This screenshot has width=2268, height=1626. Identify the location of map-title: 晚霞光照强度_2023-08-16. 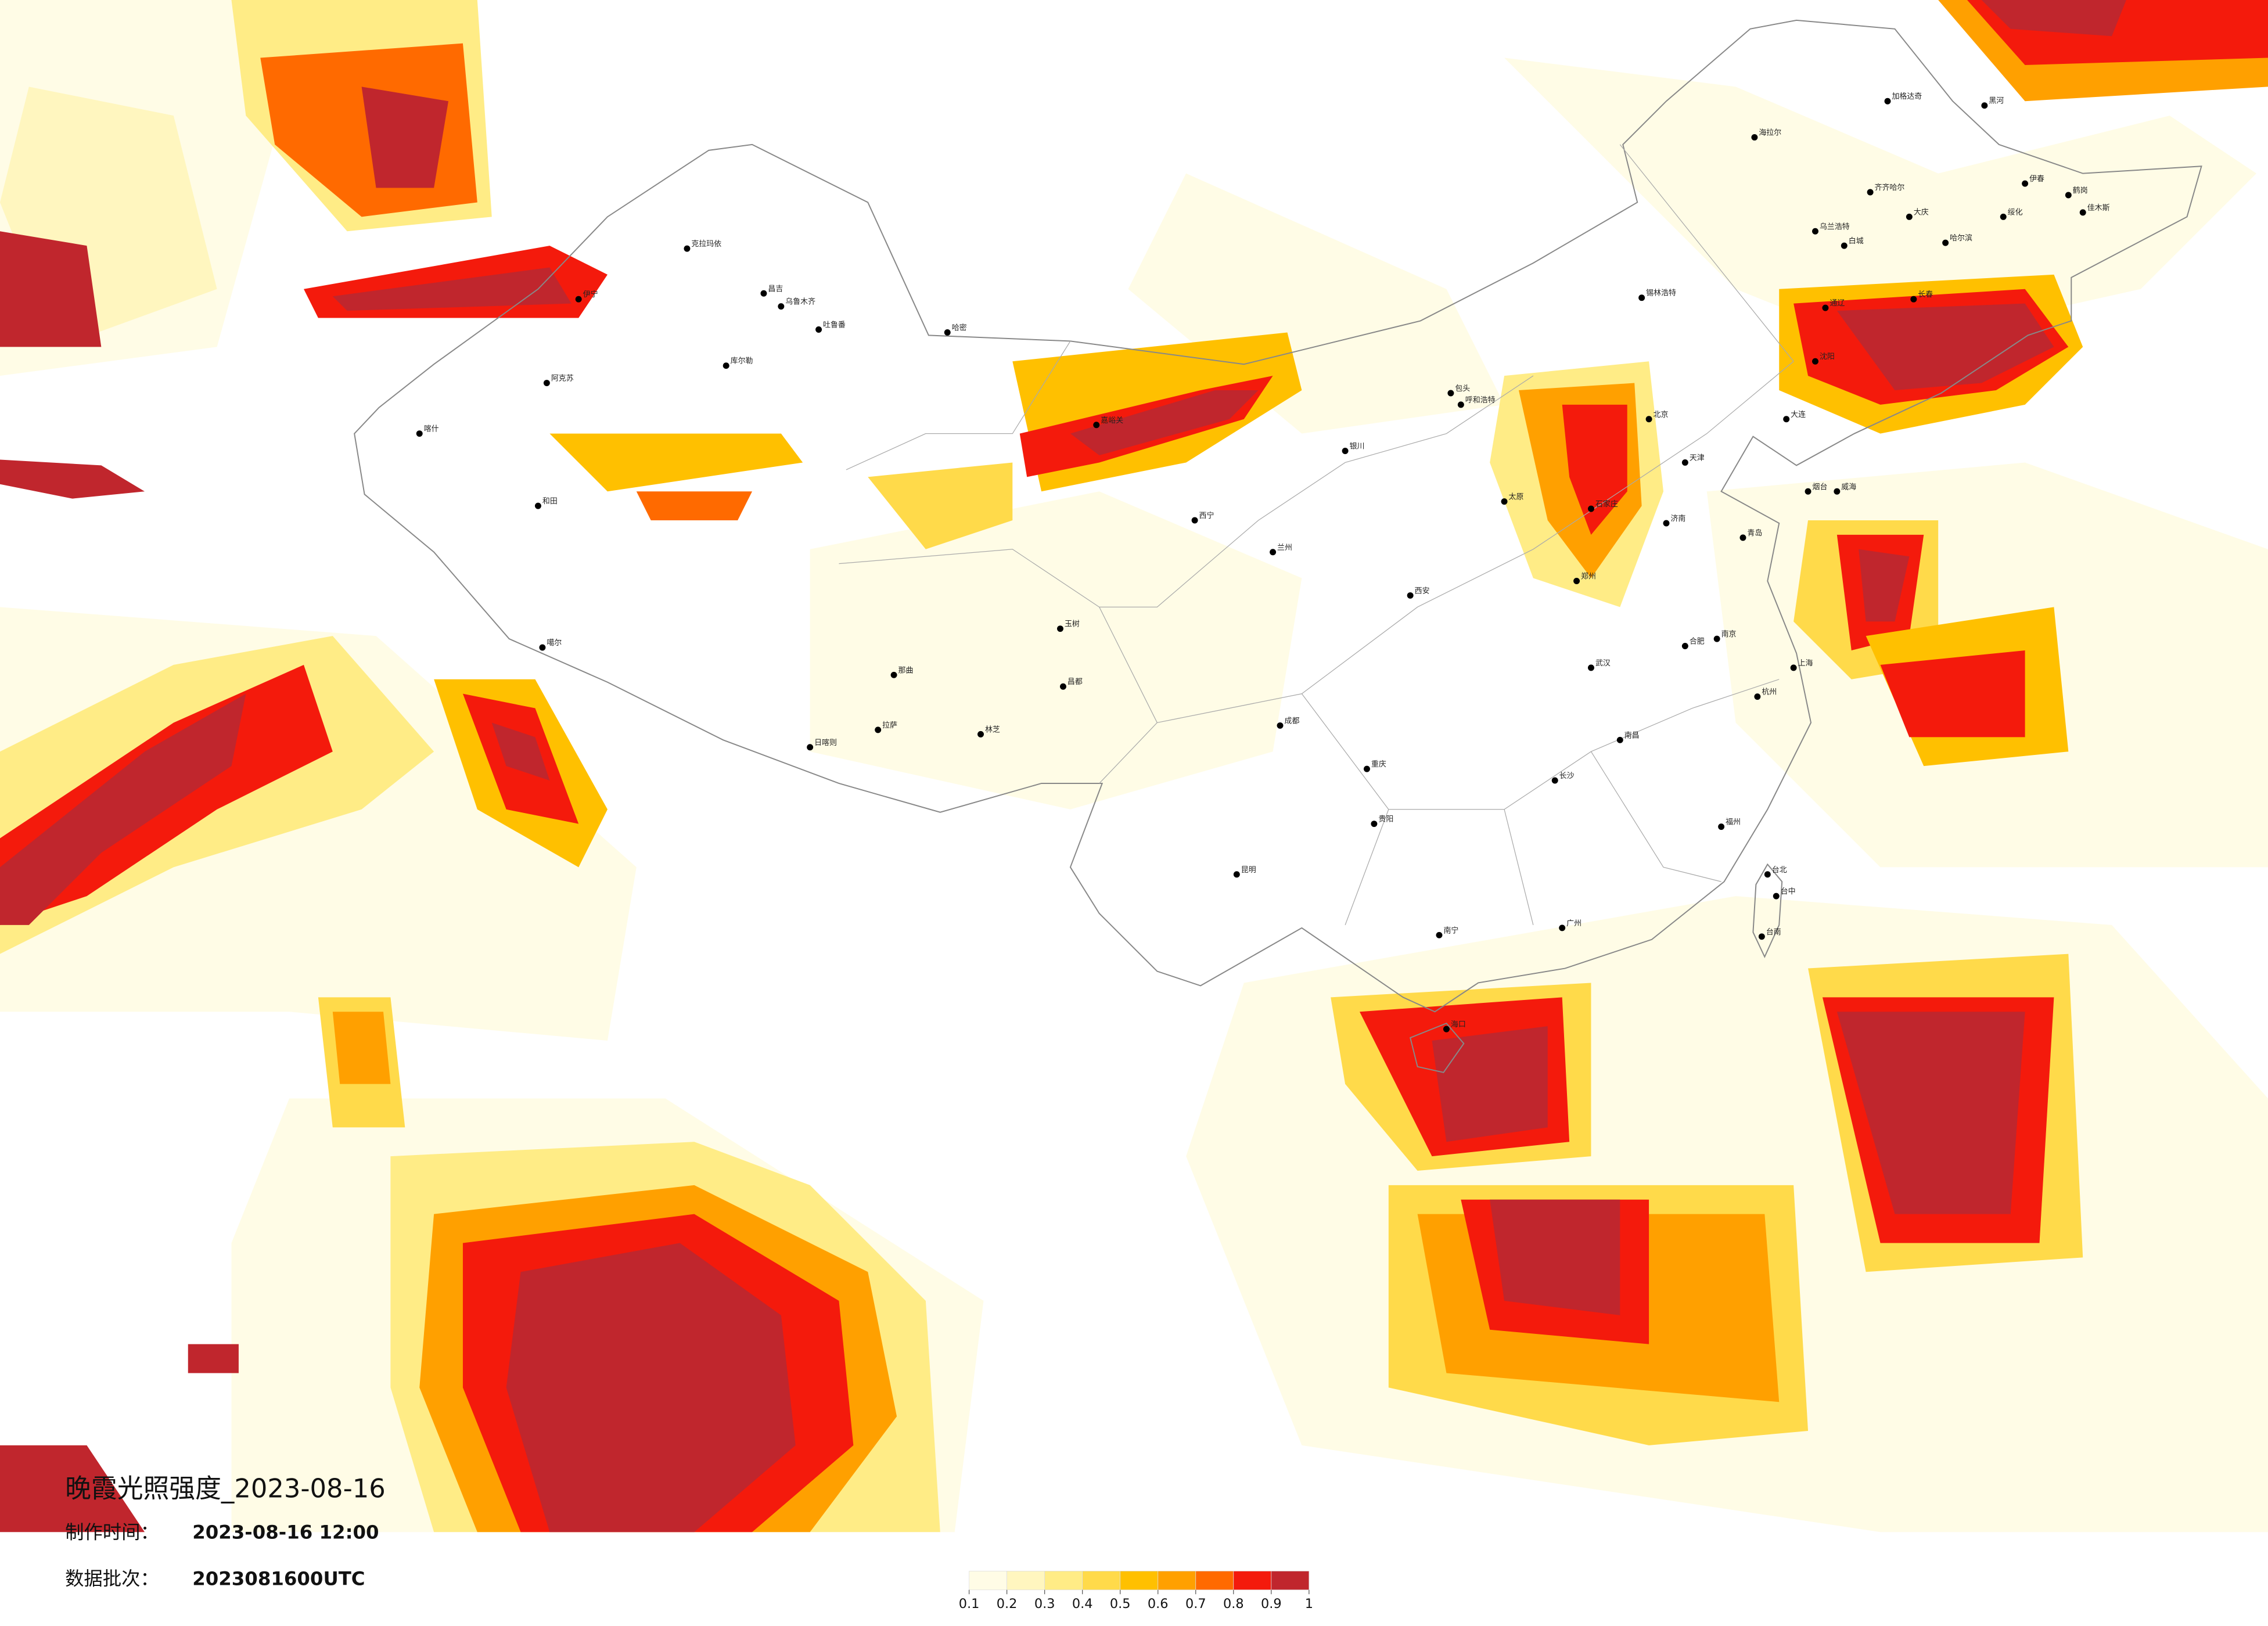
(225, 1488).